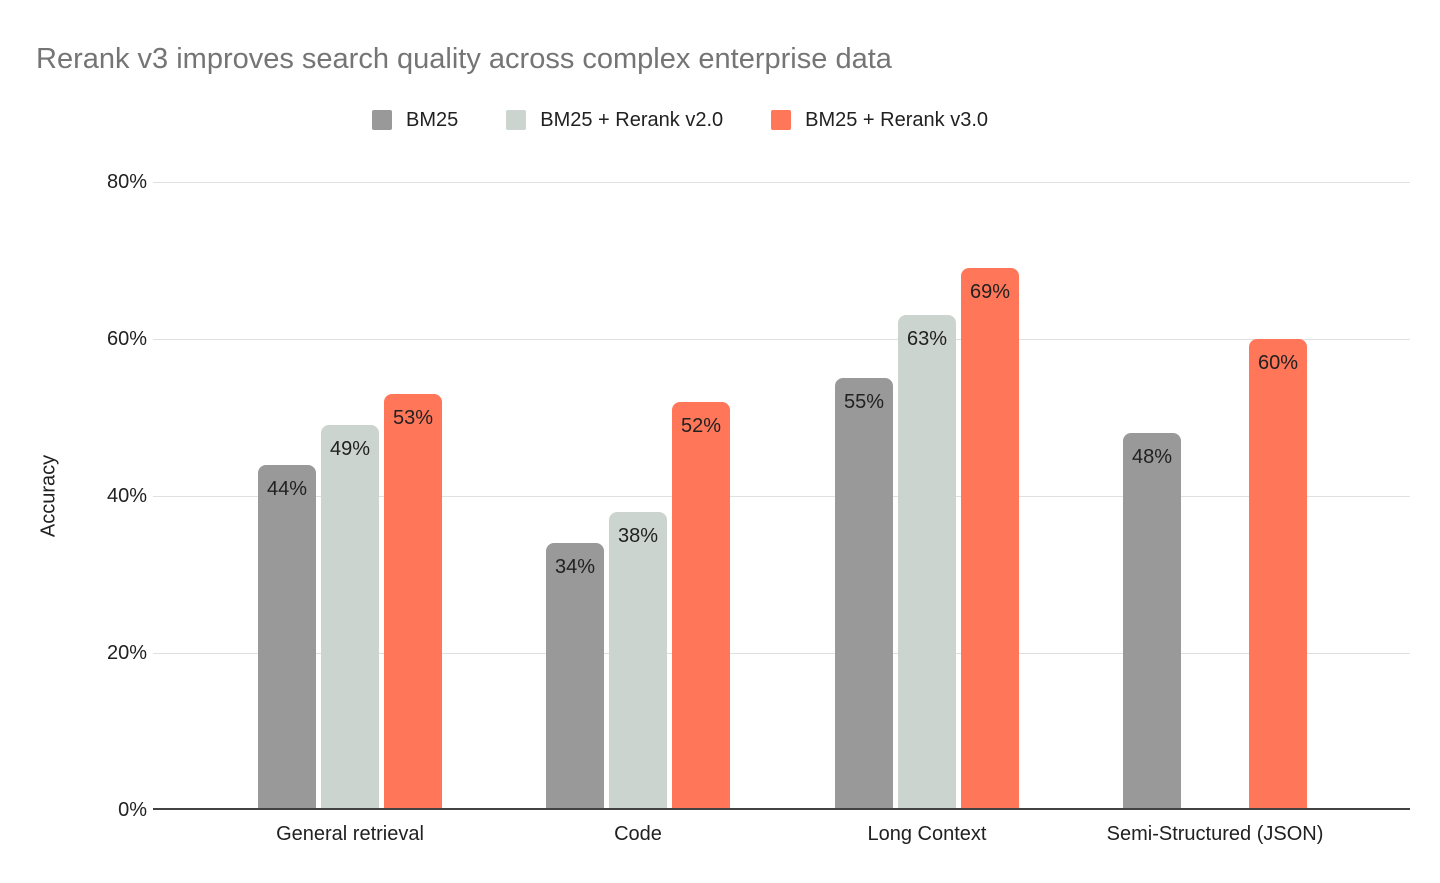 The width and height of the screenshot is (1440, 883). I want to click on bar-bm25-rerank-v3-0-1: 52%, so click(701, 606).